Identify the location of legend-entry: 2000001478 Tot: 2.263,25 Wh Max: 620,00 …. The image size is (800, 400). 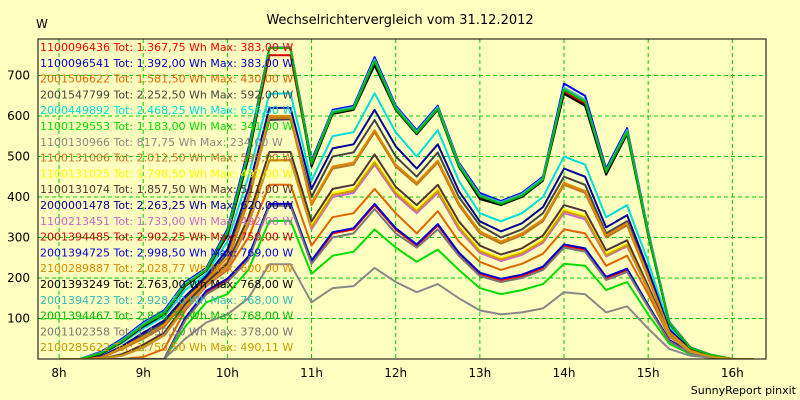
(166, 205).